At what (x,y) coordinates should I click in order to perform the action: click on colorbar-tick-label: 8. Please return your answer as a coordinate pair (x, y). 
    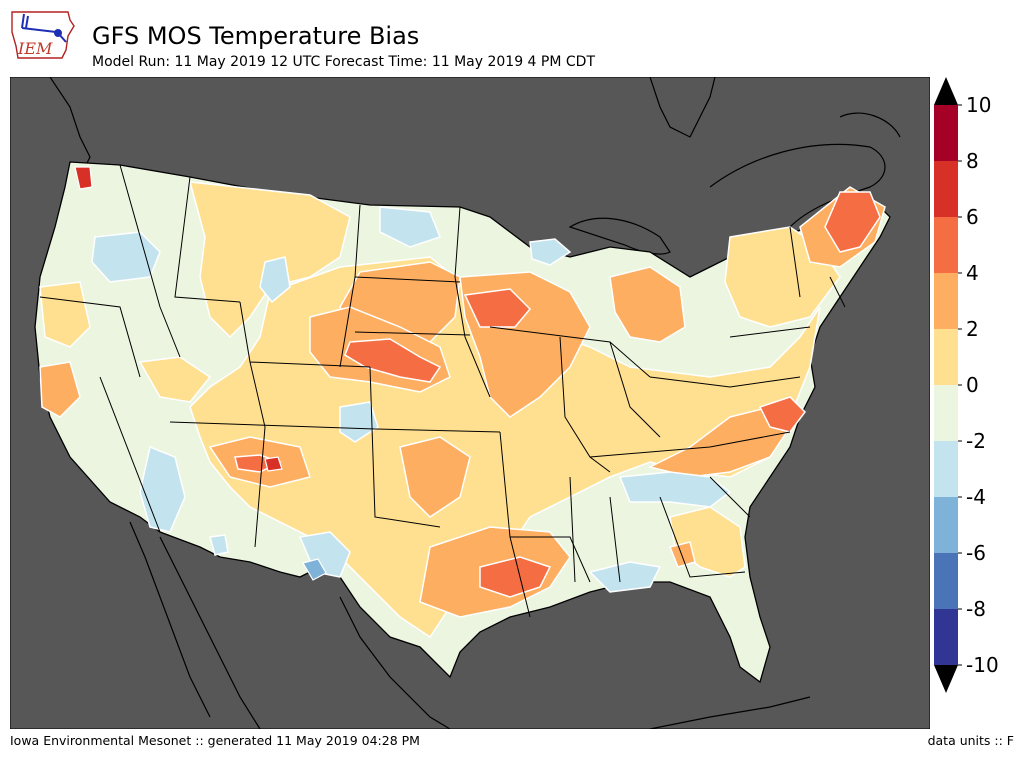
    Looking at the image, I should click on (972, 161).